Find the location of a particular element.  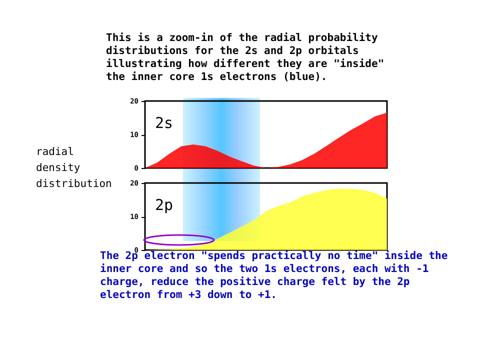

chart-title: This is a zoom-in of the radial probability distributions for the 2s and 2p orbitals illustrating how different they are "inside" the inner core 1s electrons (blue). is located at coordinates (246, 58).